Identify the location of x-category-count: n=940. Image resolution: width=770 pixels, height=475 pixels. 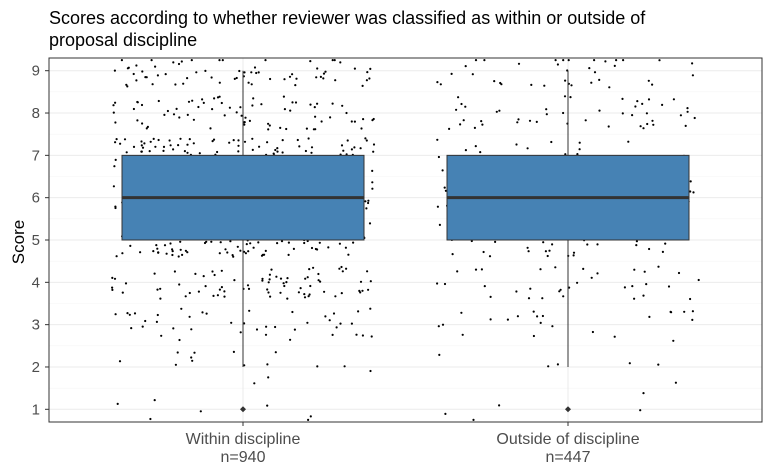
(243, 457).